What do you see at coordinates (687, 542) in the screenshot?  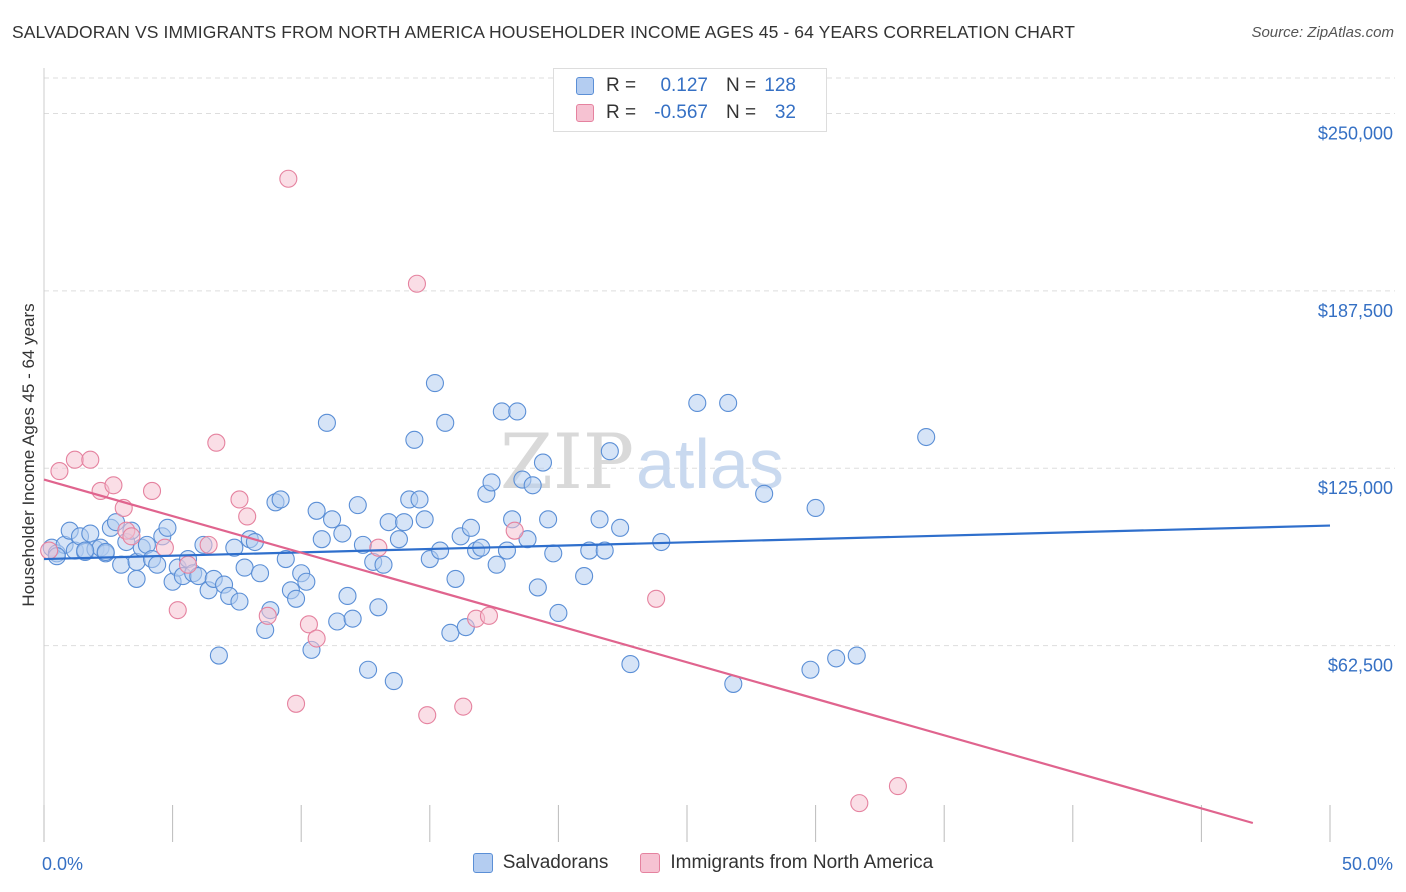 I see `trend-line-salvadorans` at bounding box center [687, 542].